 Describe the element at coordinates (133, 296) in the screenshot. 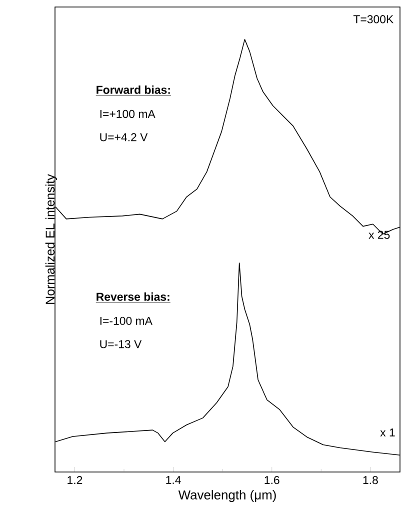

I see `annotation: Reverse bias:` at that location.